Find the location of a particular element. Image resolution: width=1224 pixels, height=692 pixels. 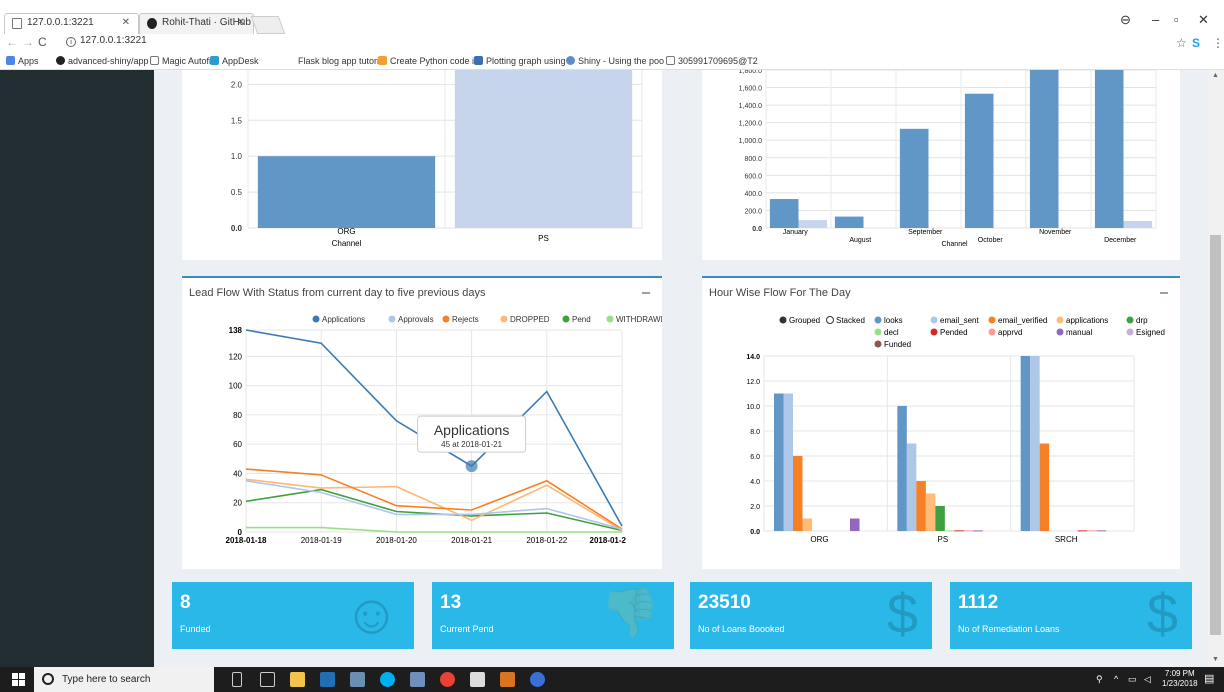

task-view-icon is located at coordinates (267, 679).